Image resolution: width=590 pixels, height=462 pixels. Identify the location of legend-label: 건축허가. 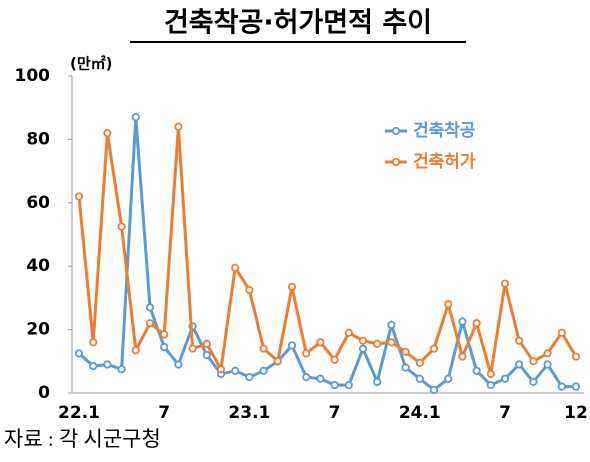
(444, 162).